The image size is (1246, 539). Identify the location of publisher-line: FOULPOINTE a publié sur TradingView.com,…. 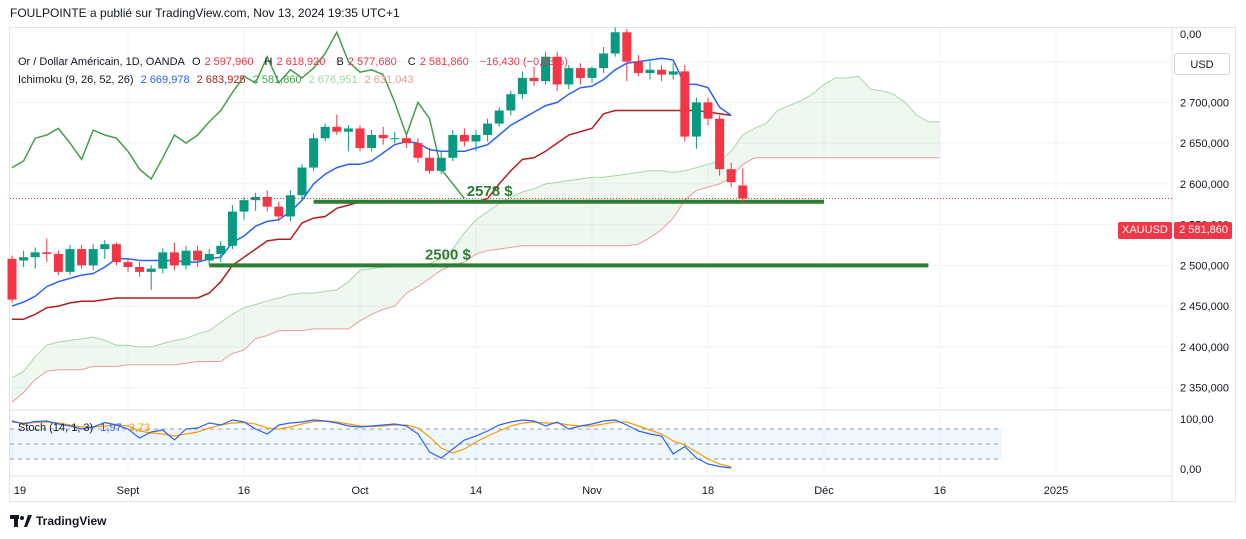
(205, 13).